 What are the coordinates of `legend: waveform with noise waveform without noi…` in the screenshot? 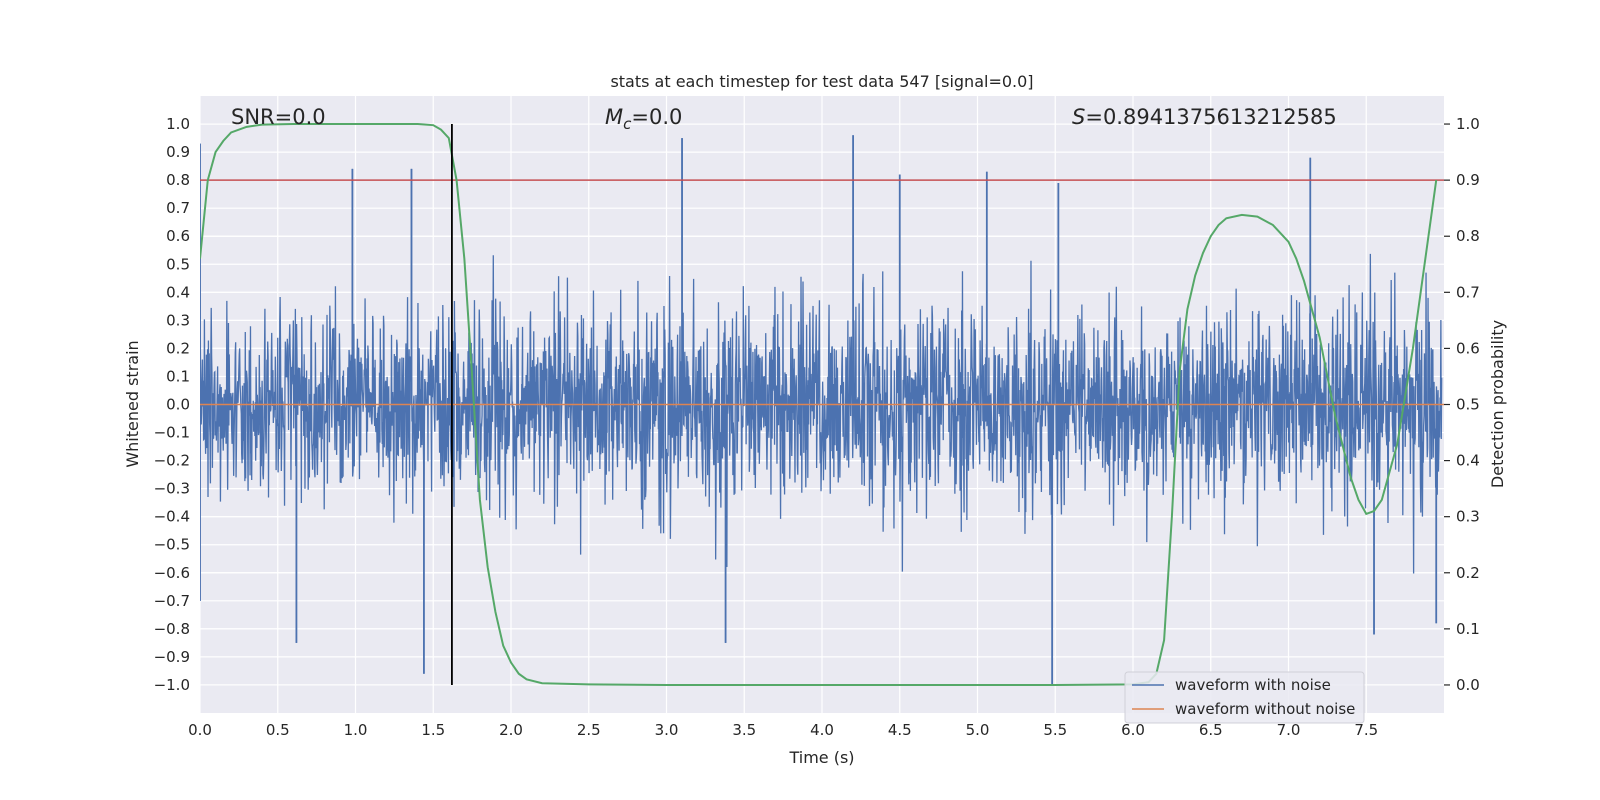 It's located at (1244, 697).